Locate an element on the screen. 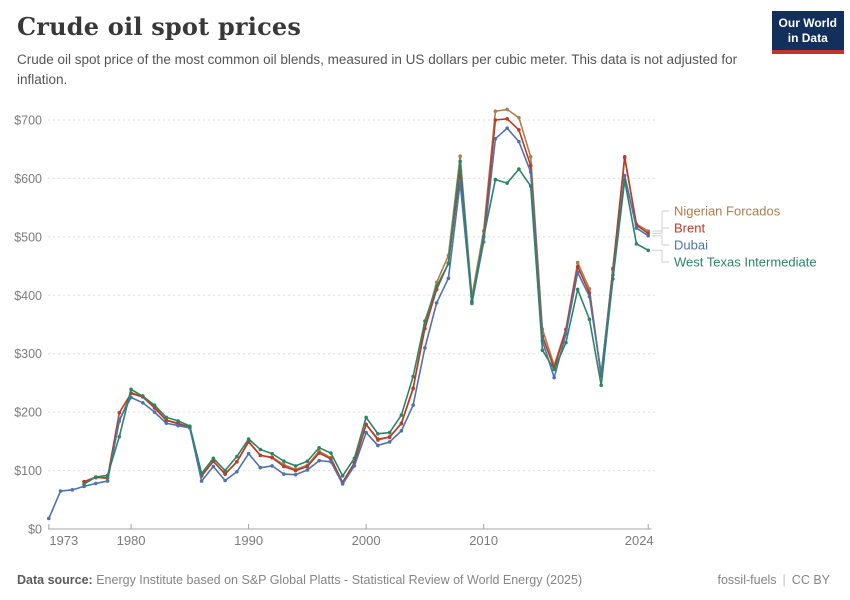 This screenshot has width=850, height=600. owid-logo: Our World in Data is located at coordinates (807, 32).